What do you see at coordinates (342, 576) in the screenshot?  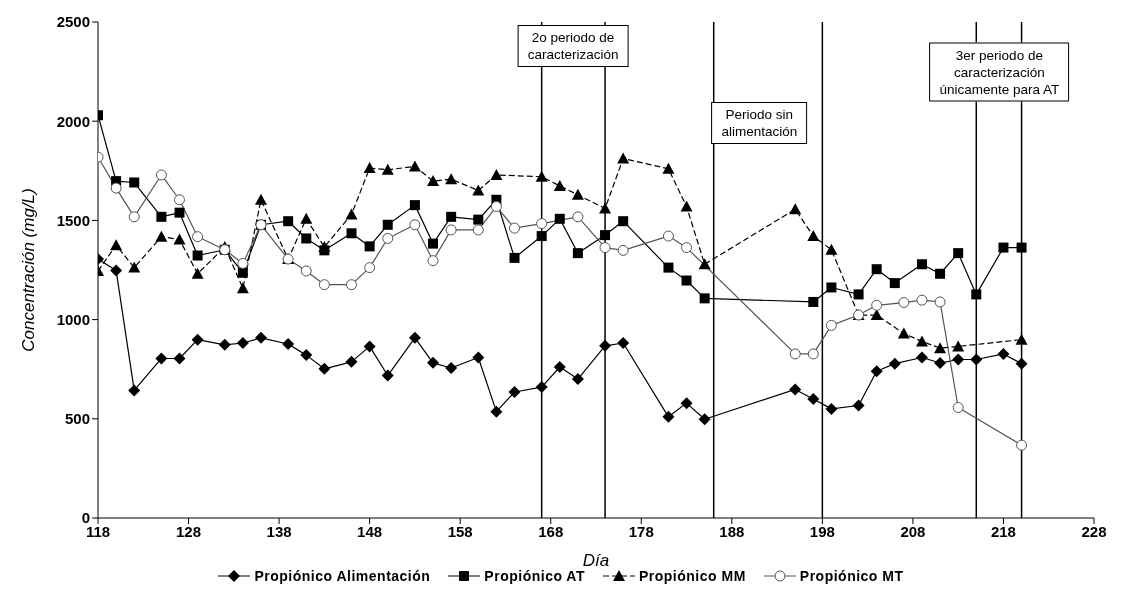 I see `legend-label: Propiónico Alimentación` at bounding box center [342, 576].